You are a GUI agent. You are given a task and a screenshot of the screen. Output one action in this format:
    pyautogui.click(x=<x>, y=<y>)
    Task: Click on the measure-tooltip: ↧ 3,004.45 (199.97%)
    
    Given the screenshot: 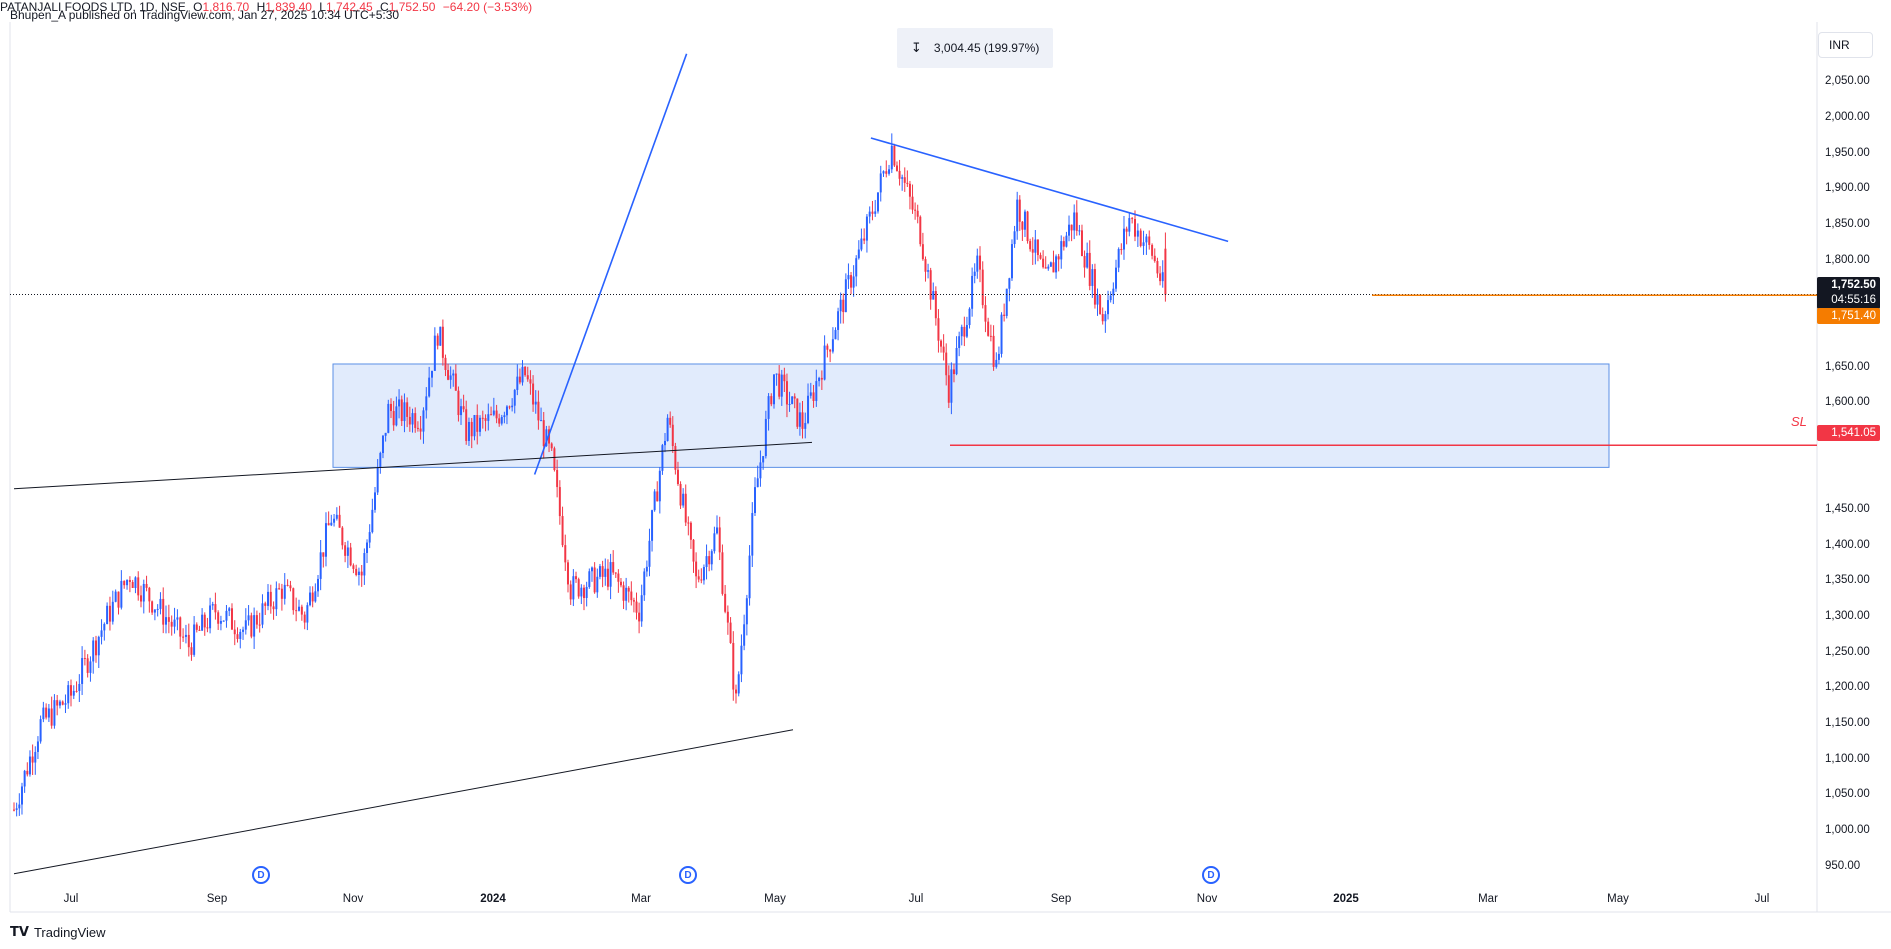 What is the action you would take?
    pyautogui.click(x=975, y=48)
    